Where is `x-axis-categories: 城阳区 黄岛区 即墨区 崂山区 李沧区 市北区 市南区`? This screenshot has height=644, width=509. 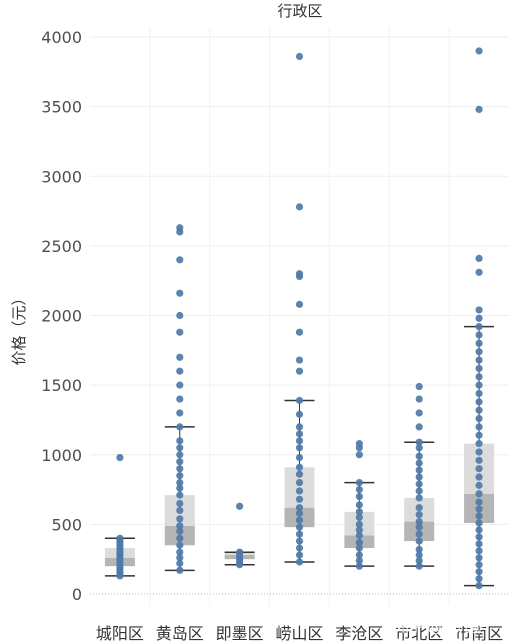 x-axis-categories: 城阳区 黄岛区 即墨区 崂山区 李沧区 市北区 市南区 is located at coordinates (299, 633).